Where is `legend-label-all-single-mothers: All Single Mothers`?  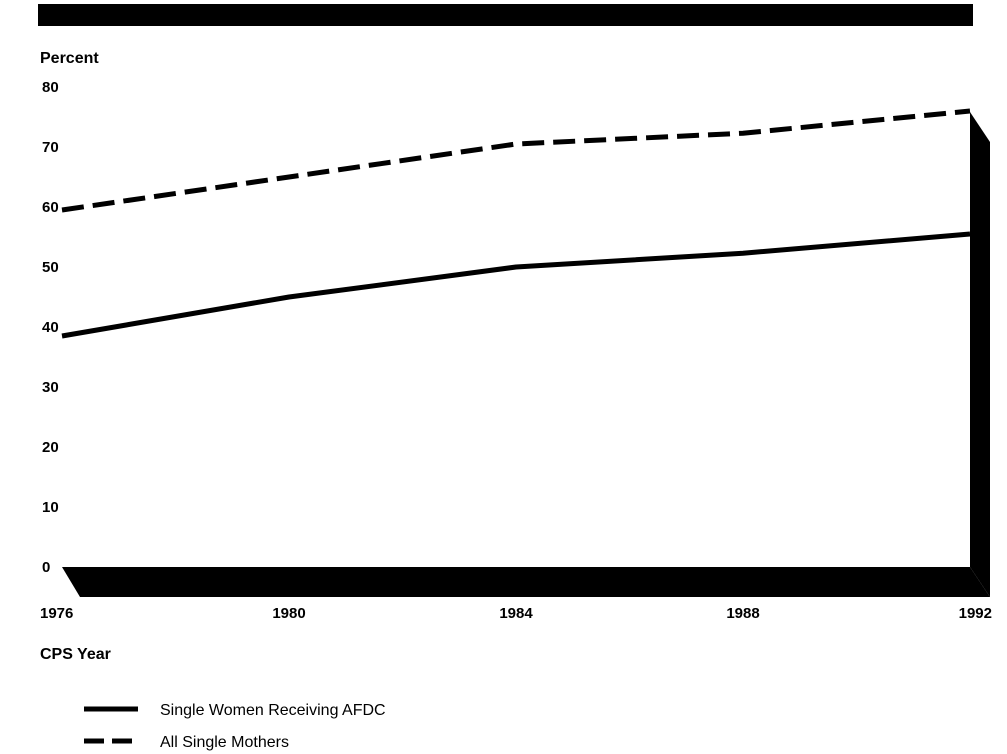 legend-label-all-single-mothers: All Single Mothers is located at coordinates (224, 742).